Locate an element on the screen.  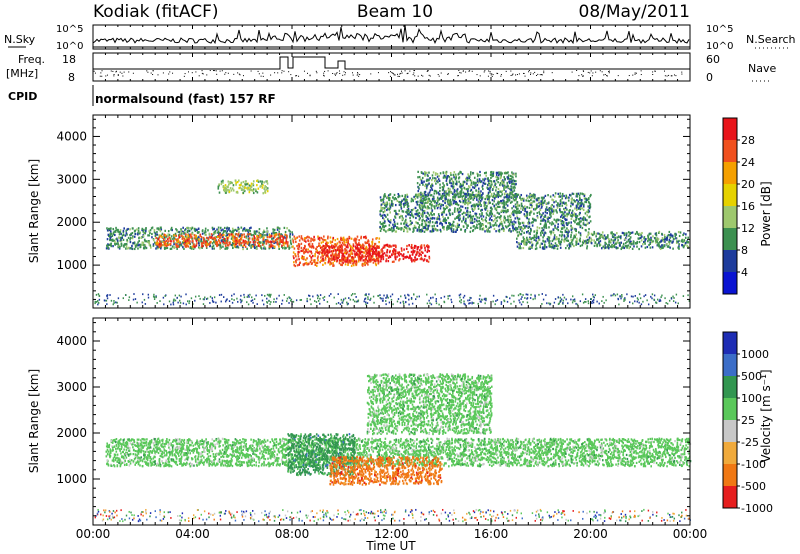
nsearch-tick-bottom: 10^0 is located at coordinates (719, 46).